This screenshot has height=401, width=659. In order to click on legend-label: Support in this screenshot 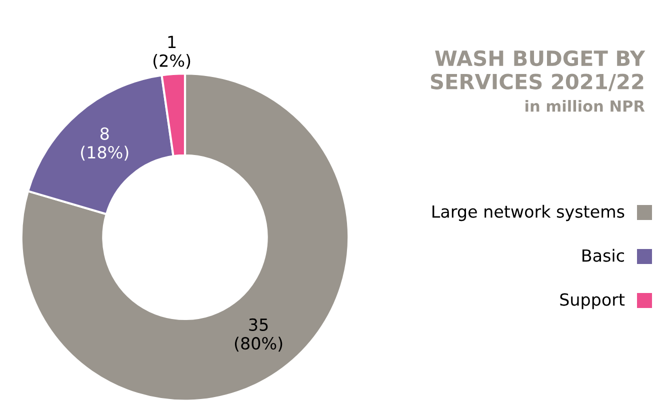, I will do `click(592, 301)`.